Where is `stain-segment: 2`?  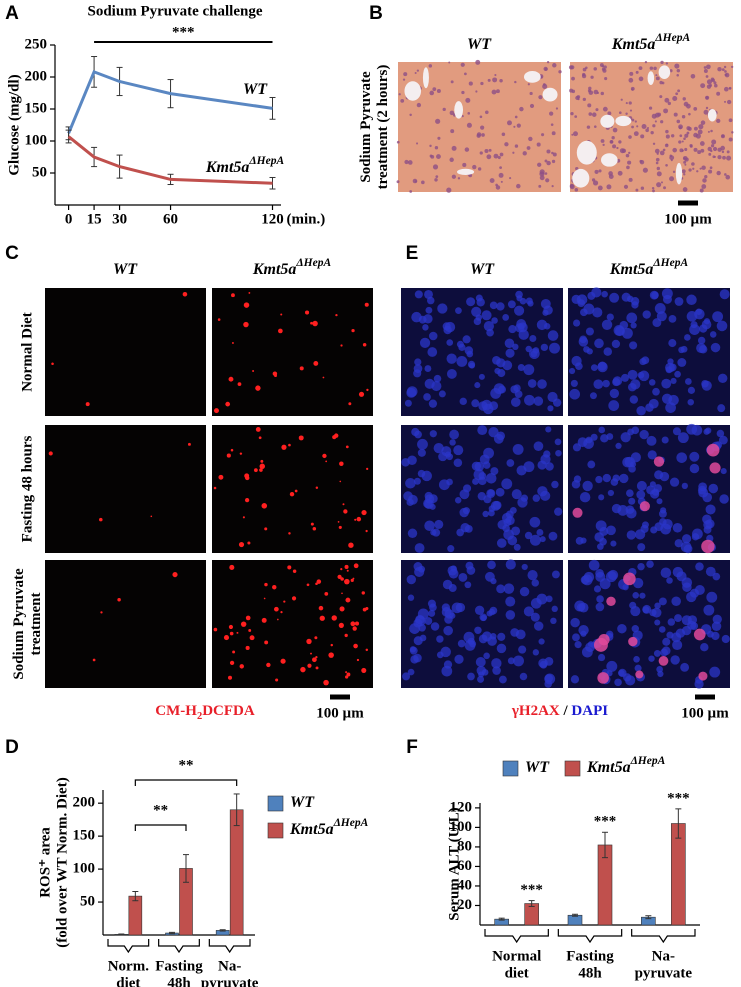 stain-segment: 2 is located at coordinates (199, 716).